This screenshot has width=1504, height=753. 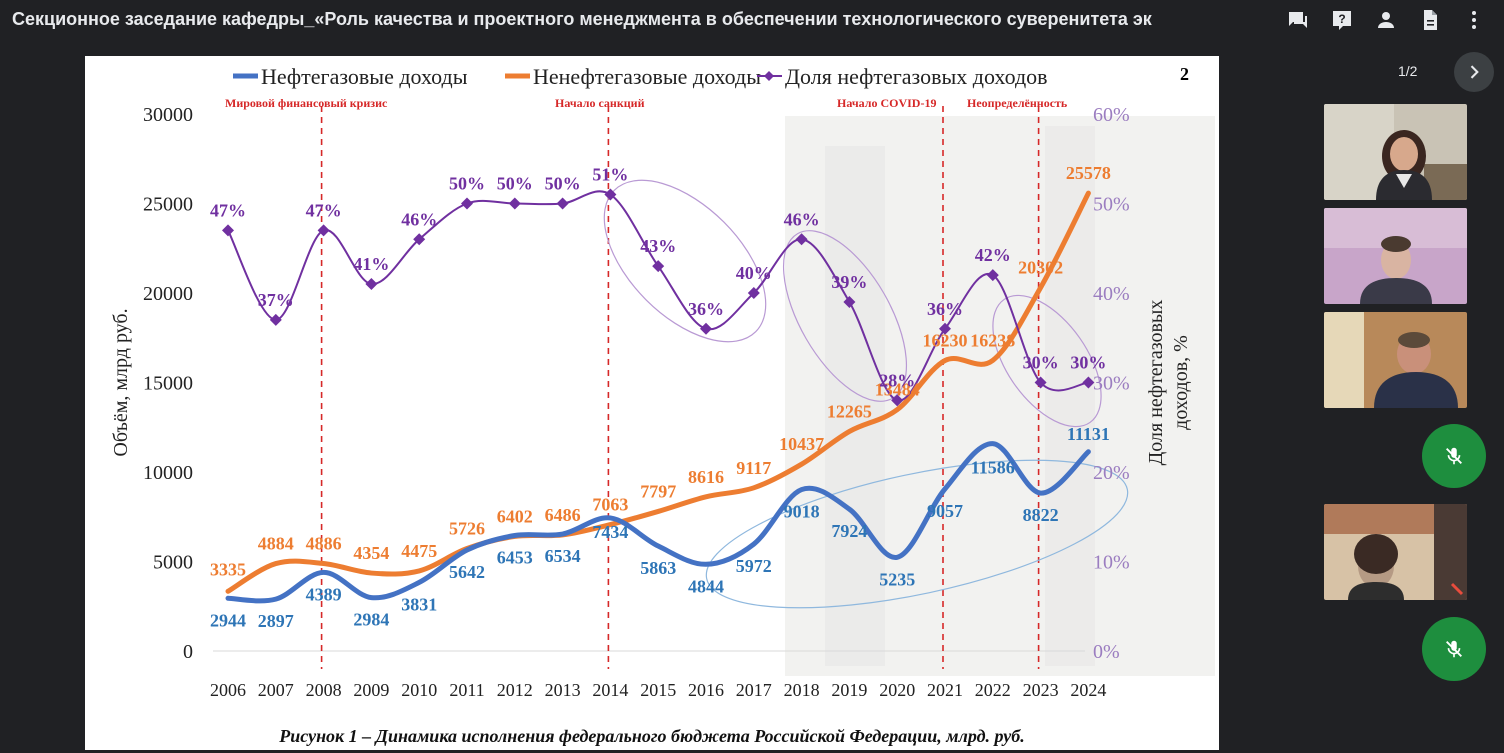 I want to click on help-icon: ?, so click(x=1342, y=20).